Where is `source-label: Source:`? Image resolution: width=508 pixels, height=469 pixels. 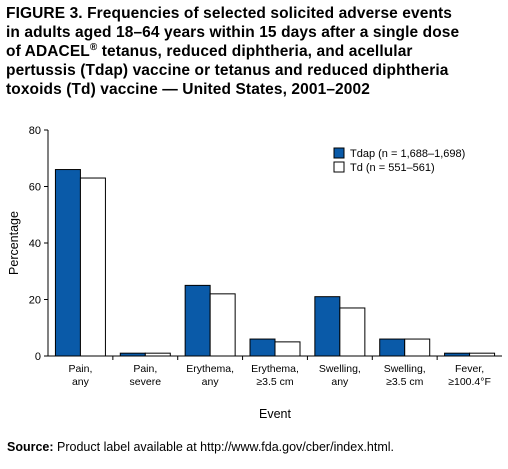
source-label: Source: is located at coordinates (30, 447).